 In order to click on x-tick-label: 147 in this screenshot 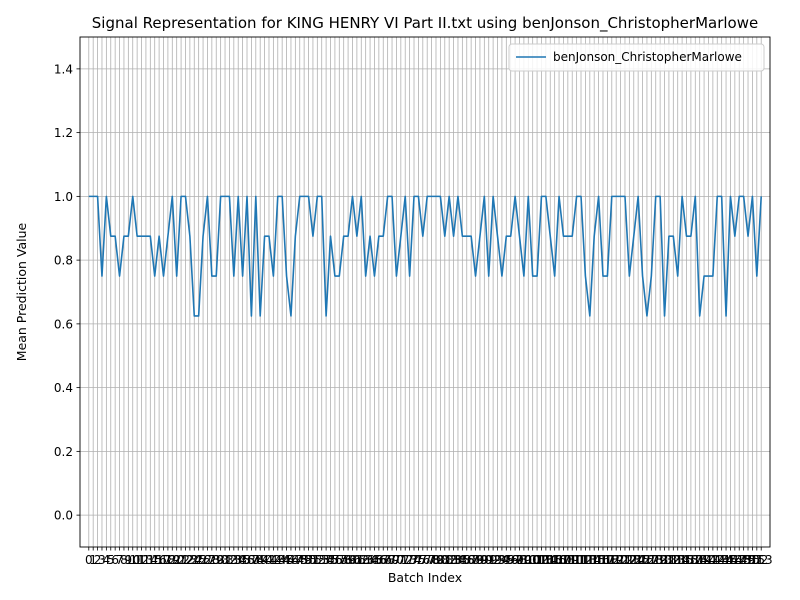, I will do `click(734, 560)`.